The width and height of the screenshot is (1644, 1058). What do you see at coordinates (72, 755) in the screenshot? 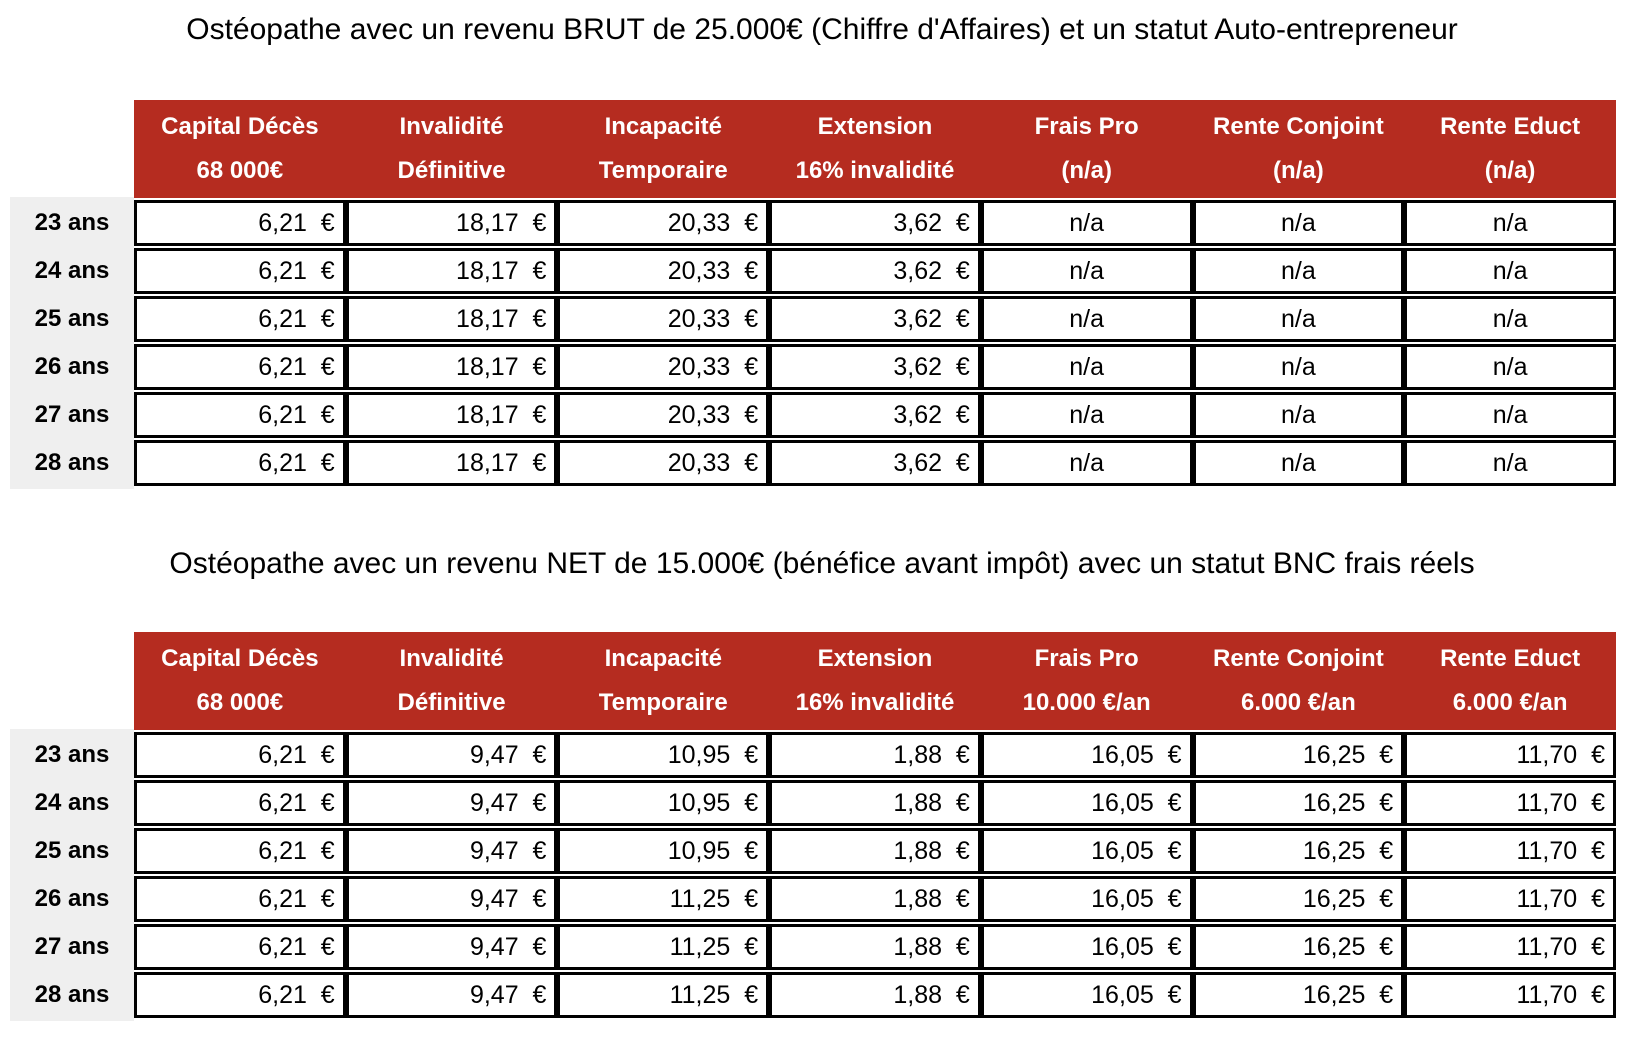
I see `row-label: 23 ans` at bounding box center [72, 755].